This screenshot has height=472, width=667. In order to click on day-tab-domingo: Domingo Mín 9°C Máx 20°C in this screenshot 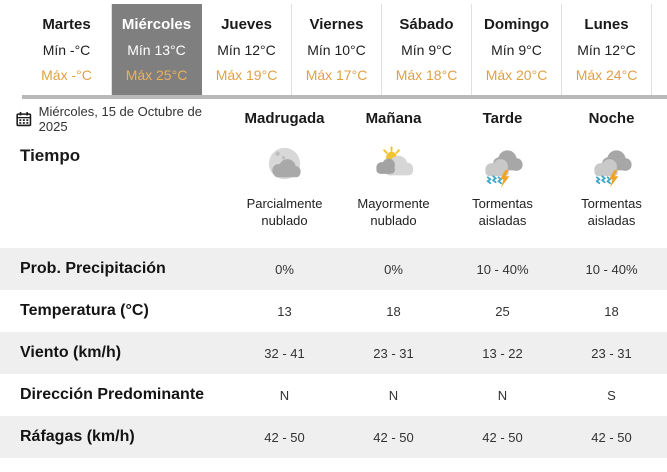, I will do `click(517, 49)`.